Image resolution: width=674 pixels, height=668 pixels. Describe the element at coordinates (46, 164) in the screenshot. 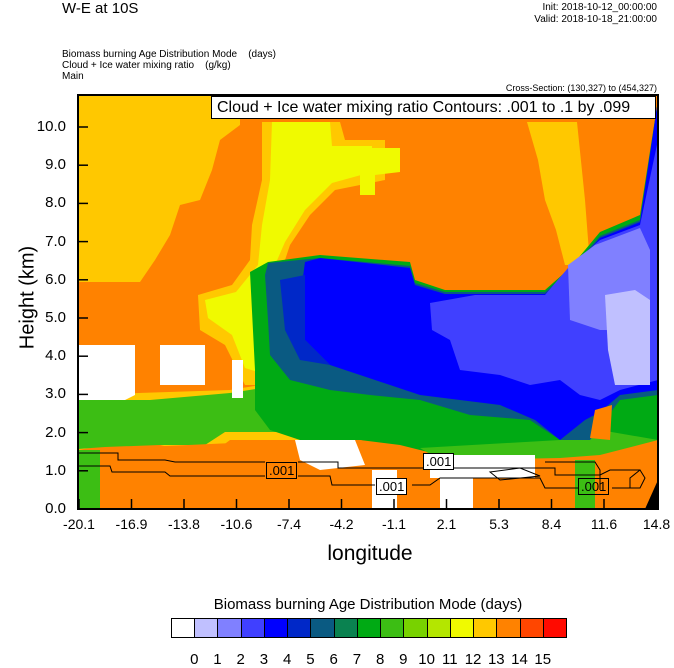

I see `y-tick-label: 9.0` at that location.